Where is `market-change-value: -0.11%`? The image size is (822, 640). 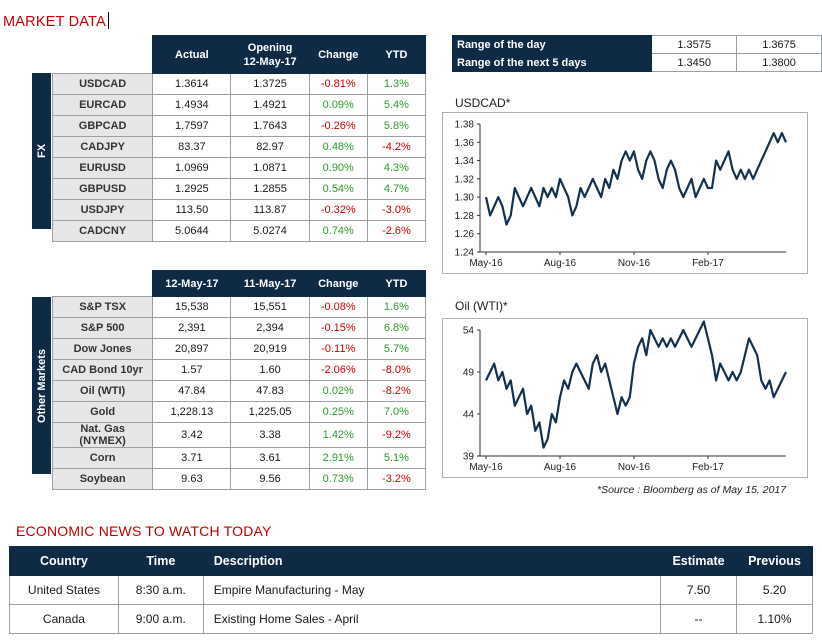
market-change-value: -0.11% is located at coordinates (338, 349).